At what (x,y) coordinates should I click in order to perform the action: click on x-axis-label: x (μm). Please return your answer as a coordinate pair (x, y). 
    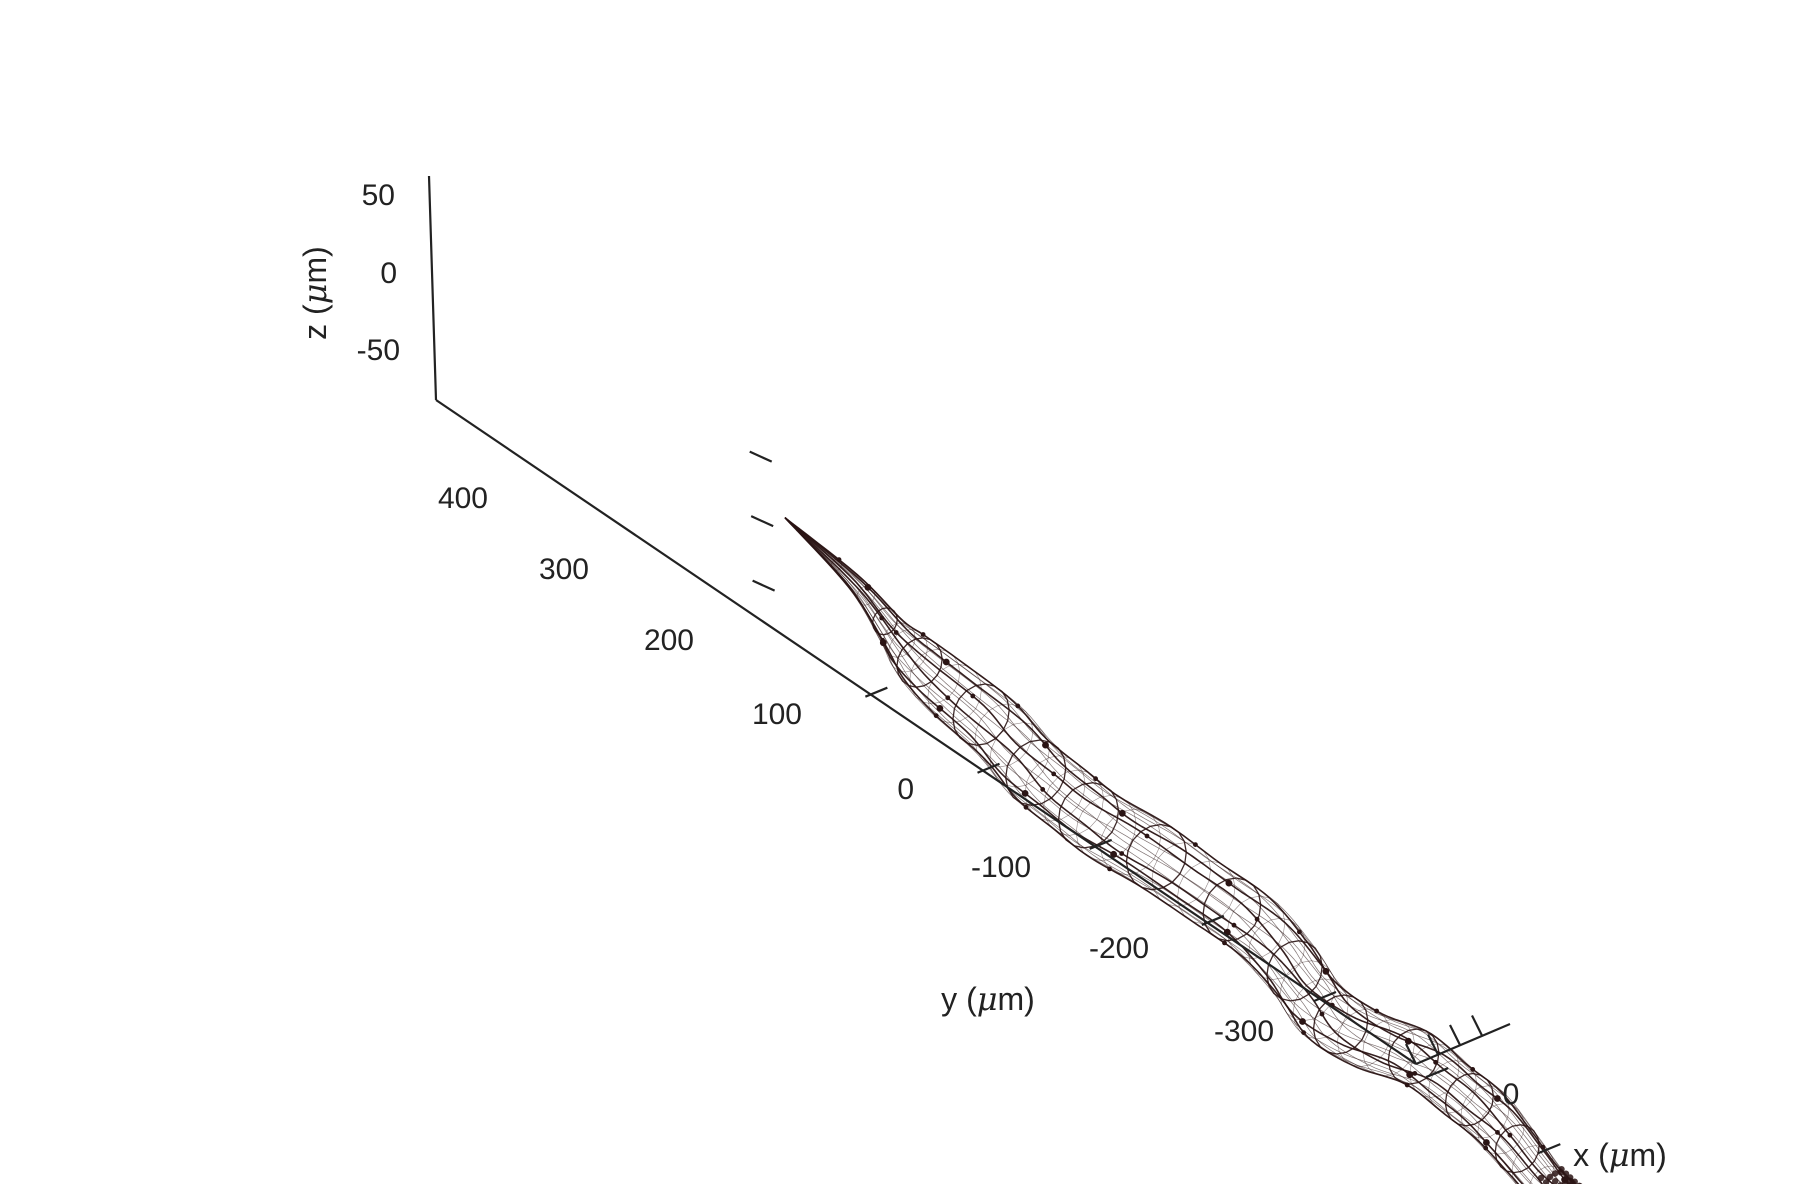
    Looking at the image, I should click on (1620, 1155).